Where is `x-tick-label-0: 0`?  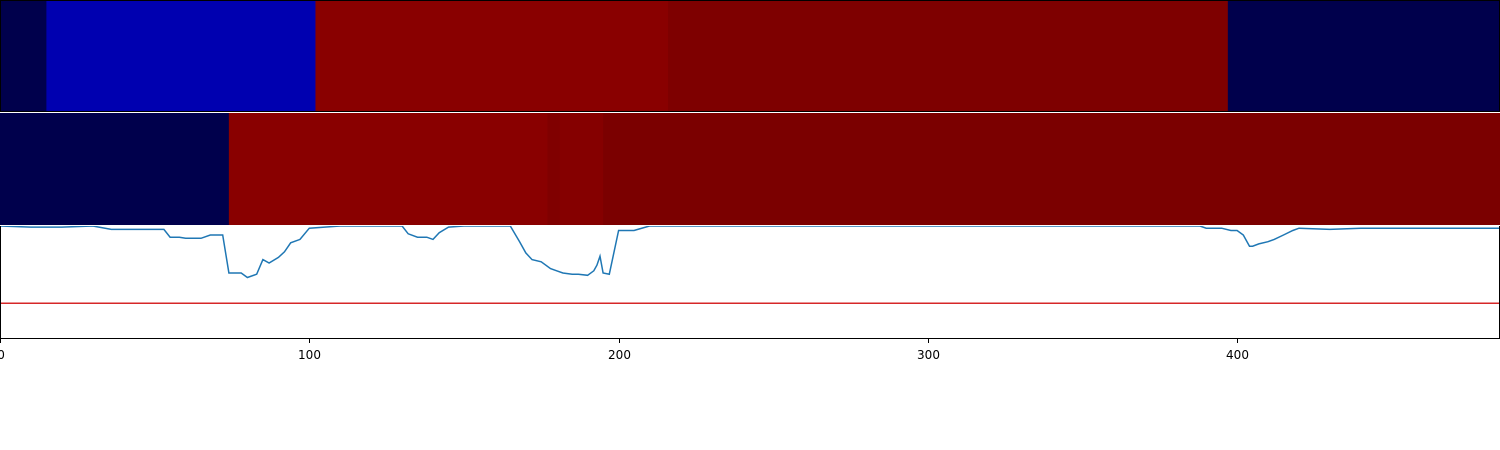
x-tick-label-0: 0 is located at coordinates (2, 355).